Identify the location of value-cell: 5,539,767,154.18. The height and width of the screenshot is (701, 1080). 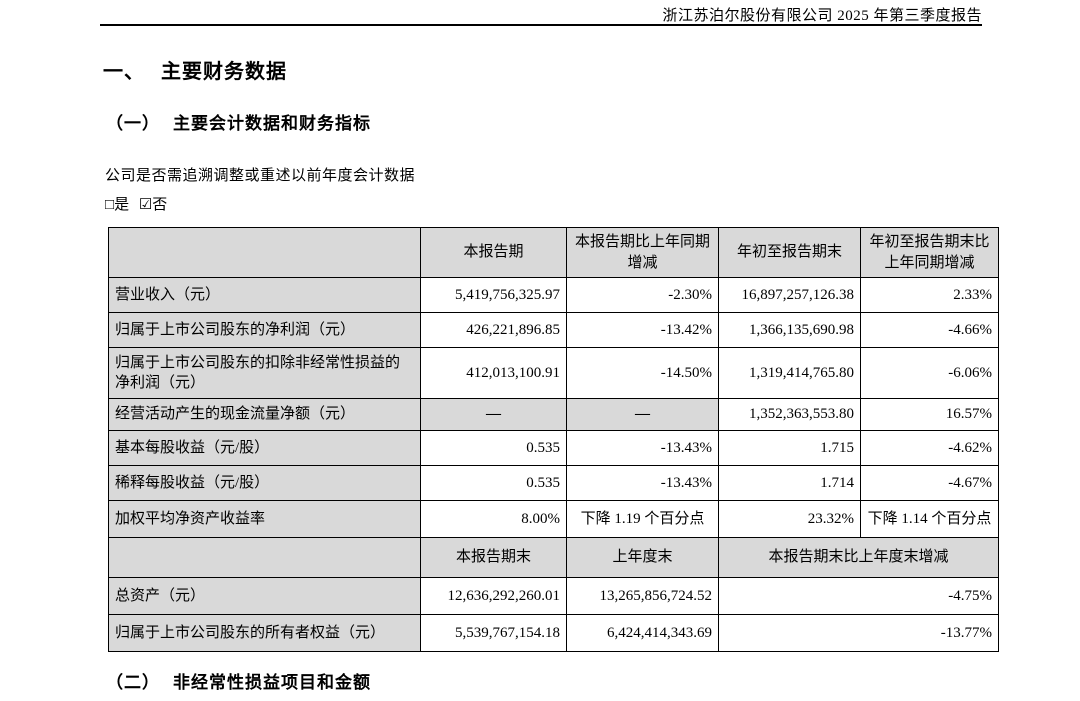
(493, 633).